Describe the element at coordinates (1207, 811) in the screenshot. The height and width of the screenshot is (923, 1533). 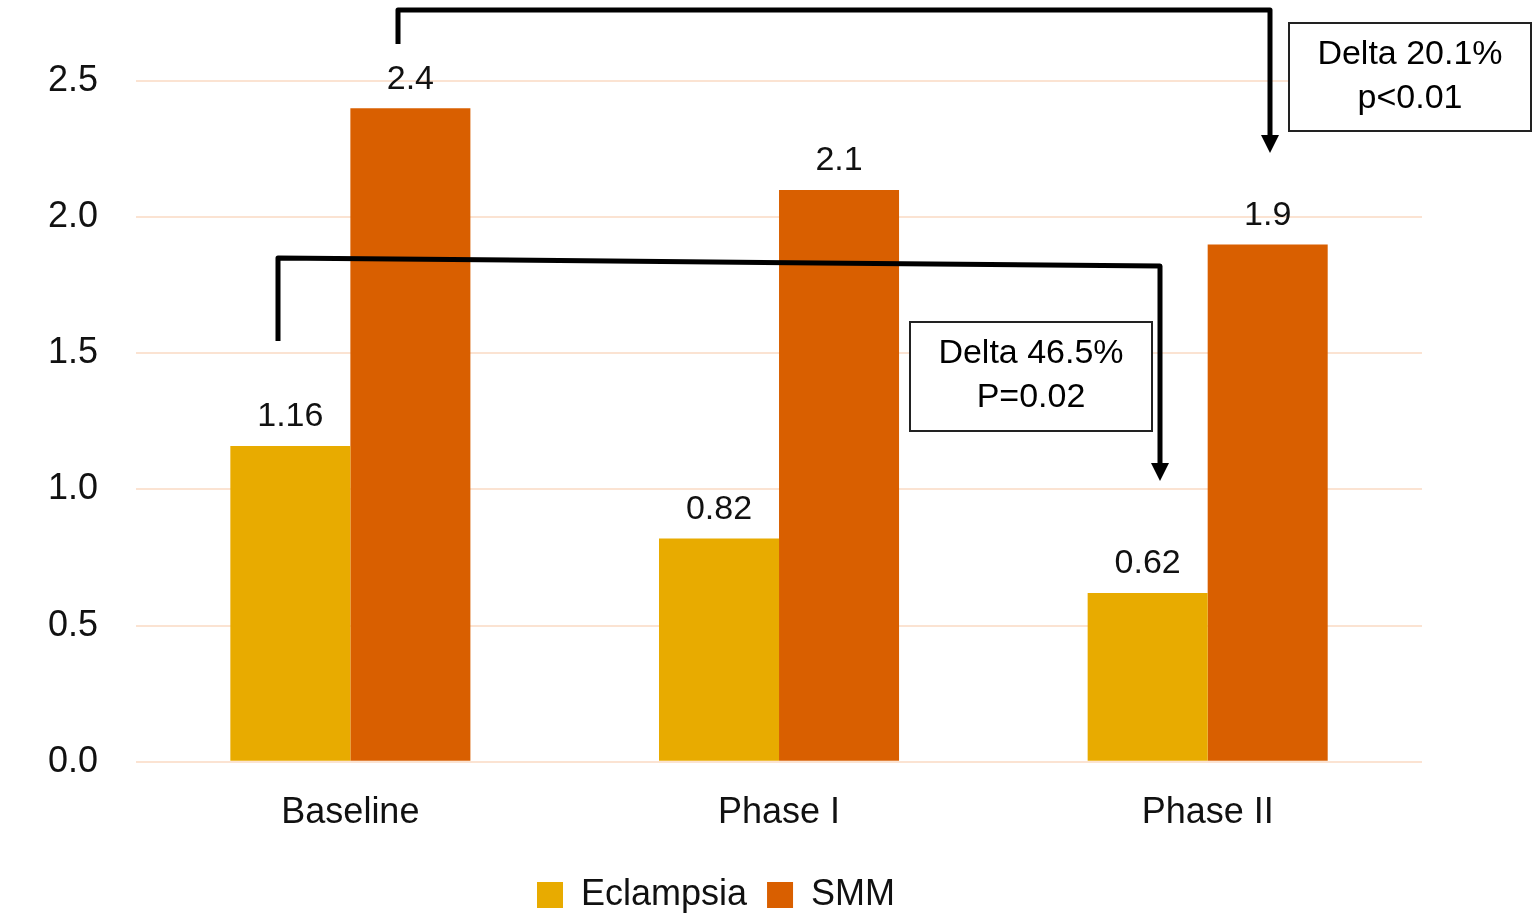
I see `x-tick-label: Phase II` at that location.